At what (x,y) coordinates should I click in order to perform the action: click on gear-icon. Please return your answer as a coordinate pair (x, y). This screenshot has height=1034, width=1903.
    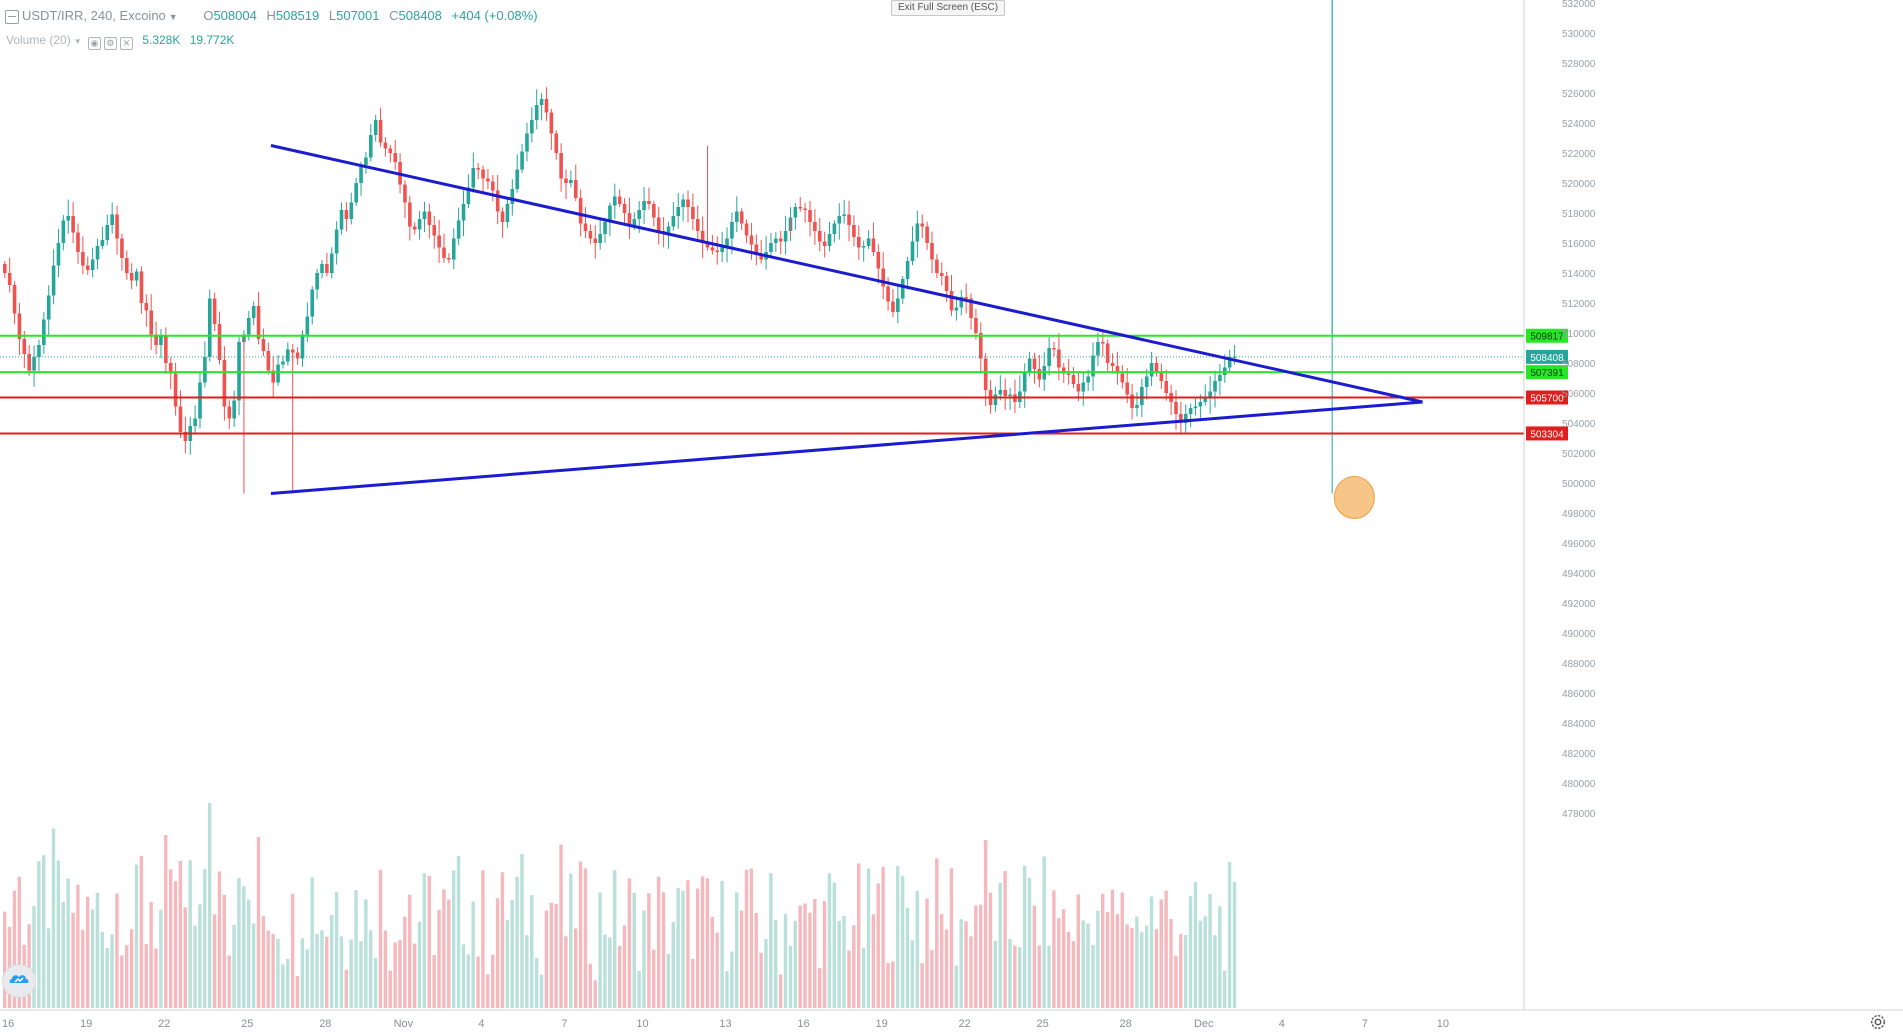
    Looking at the image, I should click on (1878, 1022).